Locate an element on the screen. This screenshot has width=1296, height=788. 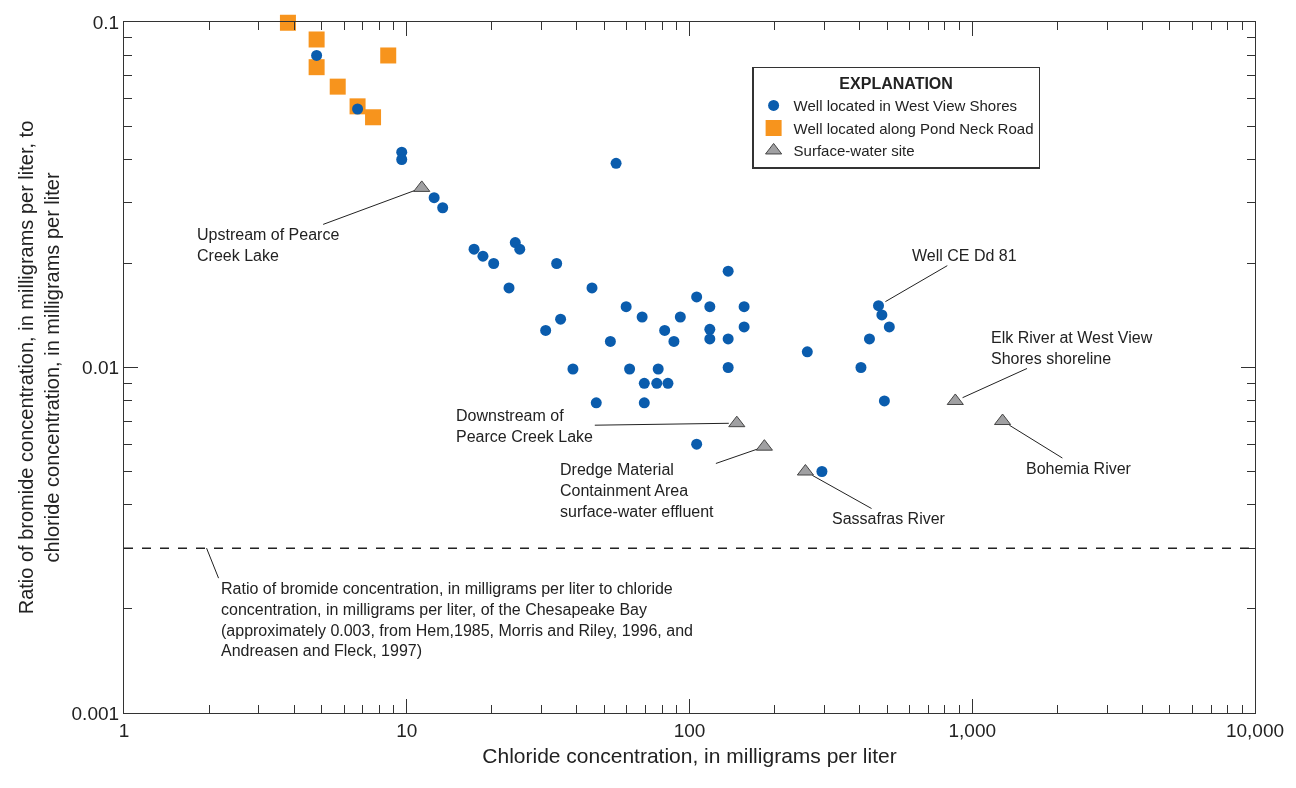
y-axis-title: Ratio of bromide concentration, in milligrams per liter, to chloride concentration, in milligrams per liter is located at coordinates (39, 367).